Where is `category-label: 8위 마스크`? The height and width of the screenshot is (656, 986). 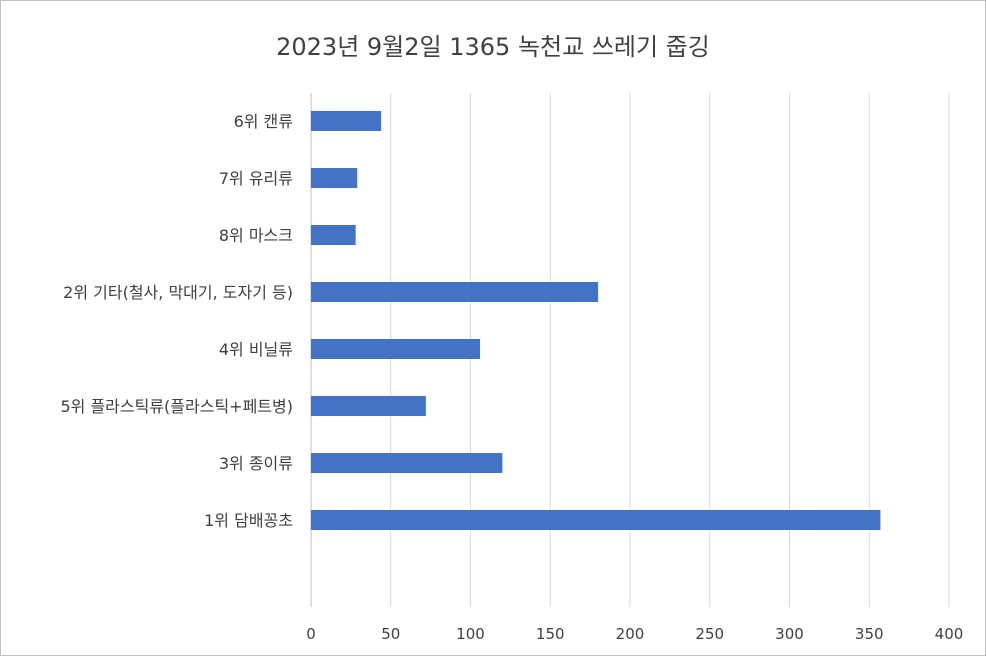
category-label: 8위 마스크 is located at coordinates (256, 235).